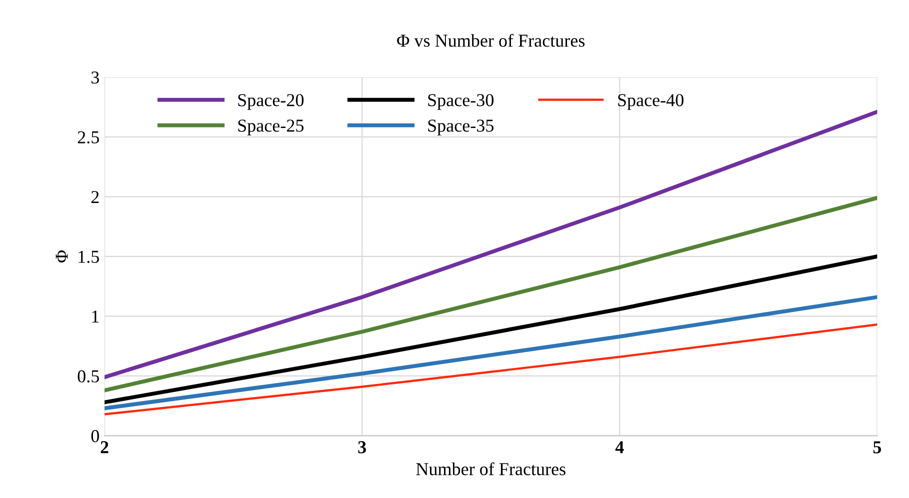 The width and height of the screenshot is (909, 498). Describe the element at coordinates (104, 447) in the screenshot. I see `x-tick-label: 2` at that location.